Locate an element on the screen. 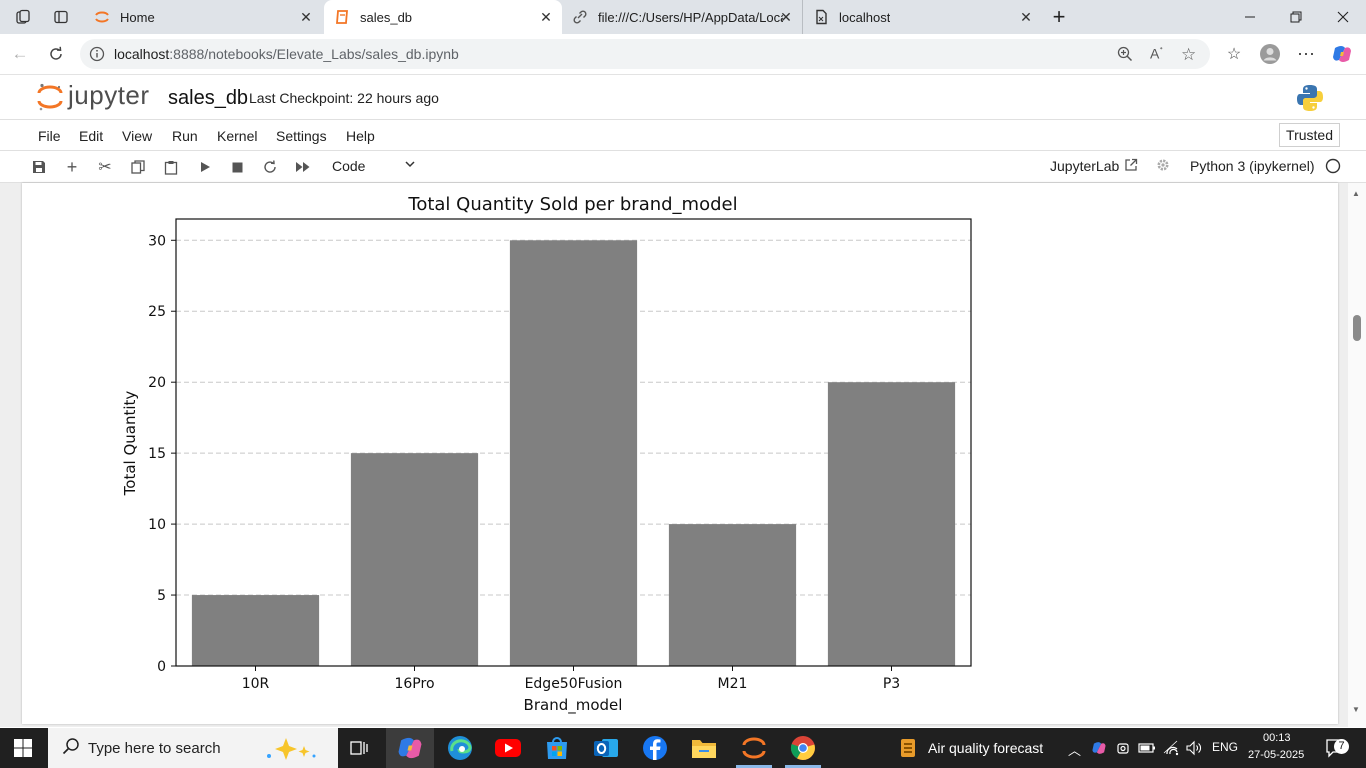 This screenshot has width=1366, height=768. menu-edit: Edit is located at coordinates (91, 136).